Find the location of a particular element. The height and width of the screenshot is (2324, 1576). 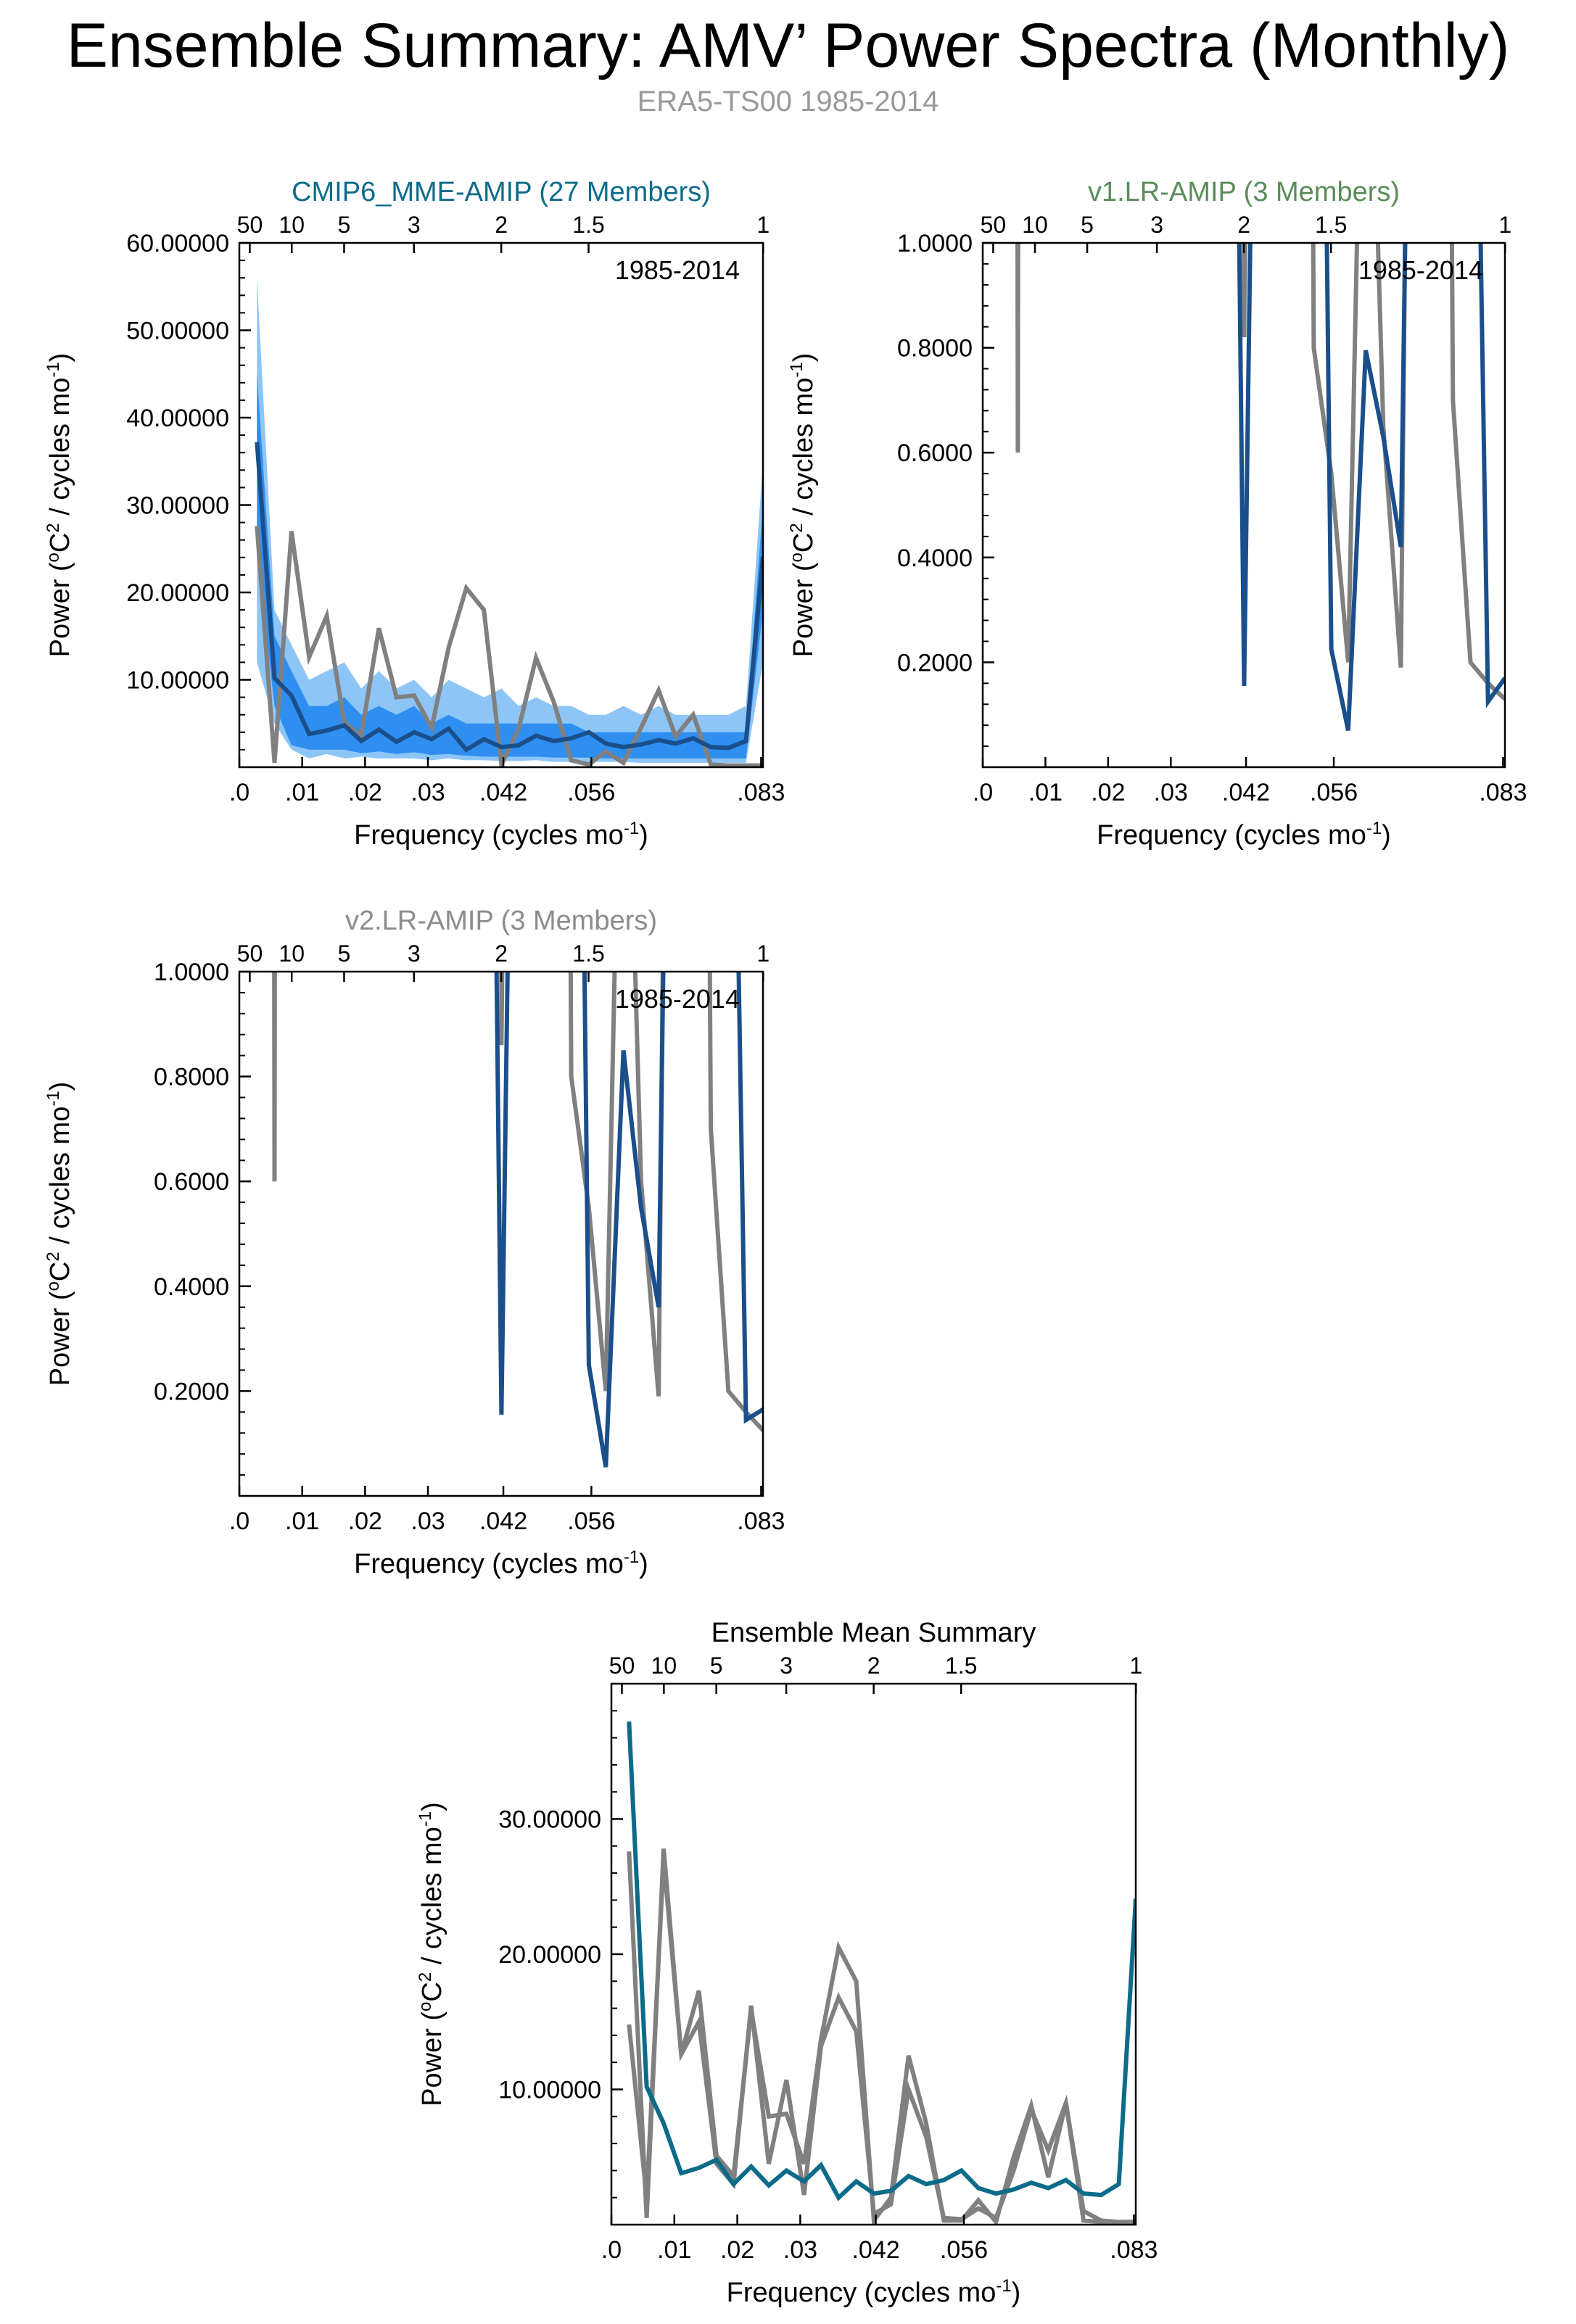

x-tick-label: .042 is located at coordinates (503, 1521).